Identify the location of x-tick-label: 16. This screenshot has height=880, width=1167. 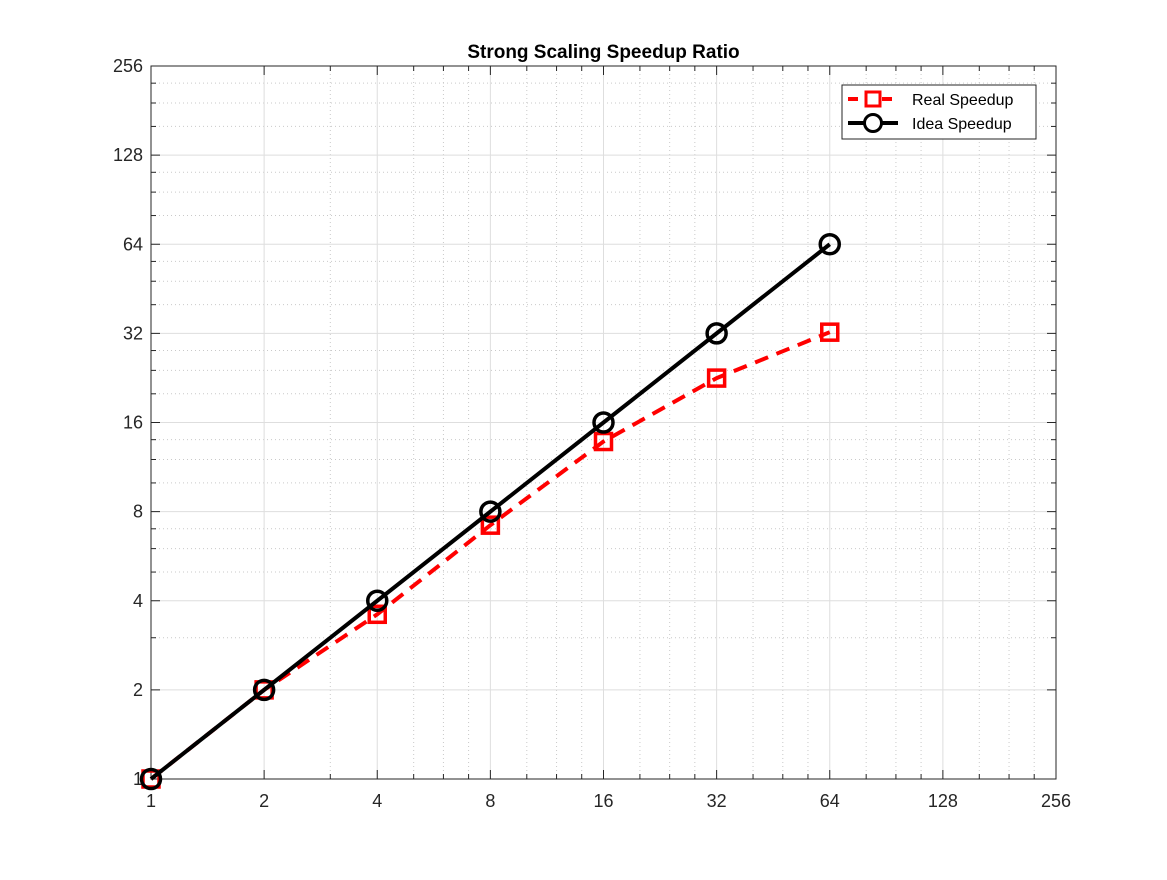
(603, 801).